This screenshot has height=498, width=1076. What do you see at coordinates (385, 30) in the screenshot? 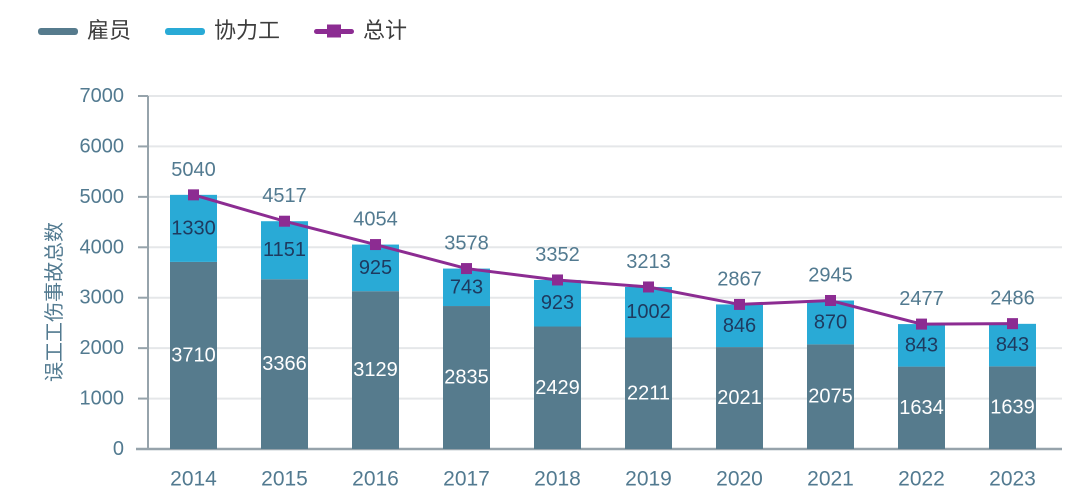
I see `legend-label-total: 总计` at bounding box center [385, 30].